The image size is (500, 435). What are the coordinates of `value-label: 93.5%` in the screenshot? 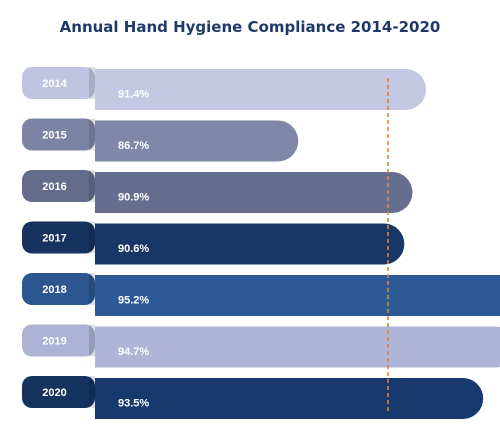 It's located at (133, 404).